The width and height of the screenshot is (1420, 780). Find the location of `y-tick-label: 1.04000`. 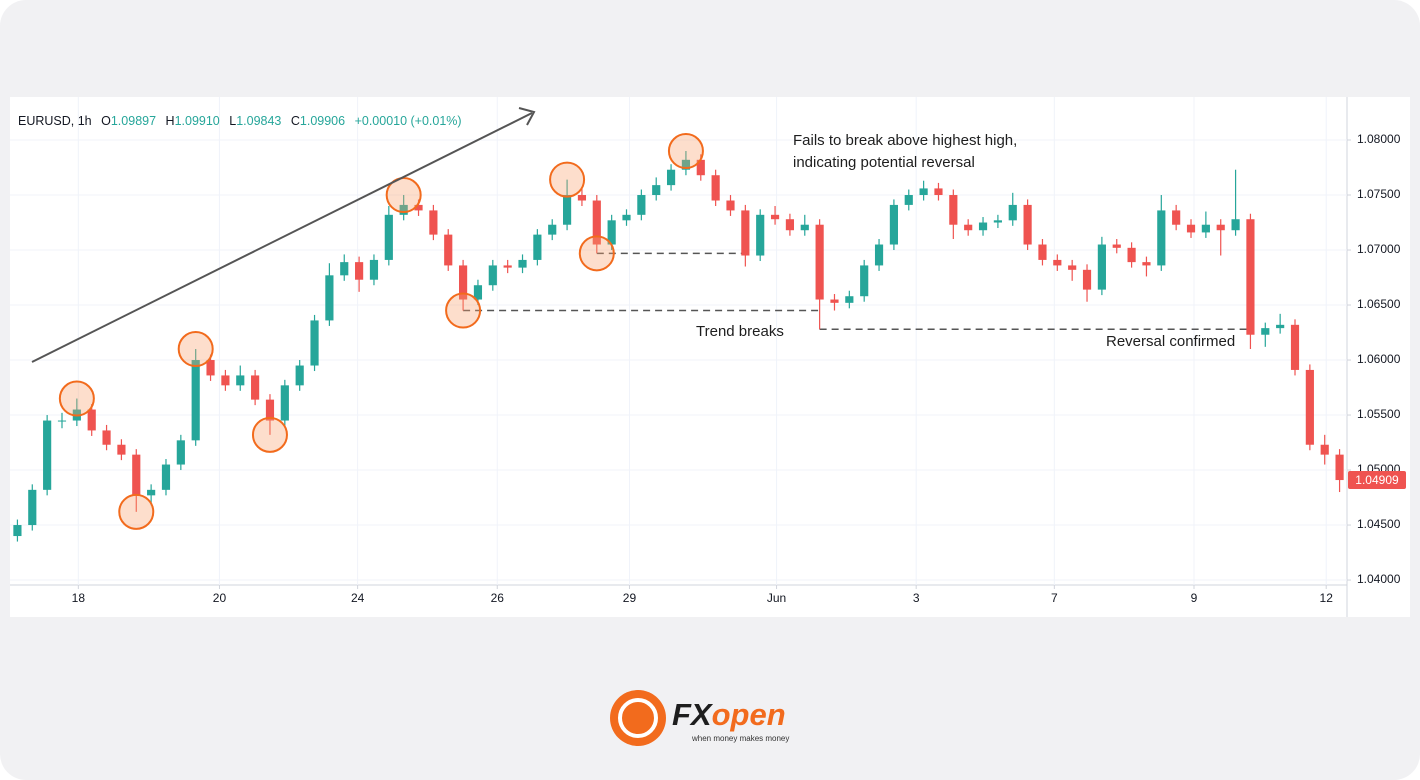

y-tick-label: 1.04000 is located at coordinates (1379, 579).